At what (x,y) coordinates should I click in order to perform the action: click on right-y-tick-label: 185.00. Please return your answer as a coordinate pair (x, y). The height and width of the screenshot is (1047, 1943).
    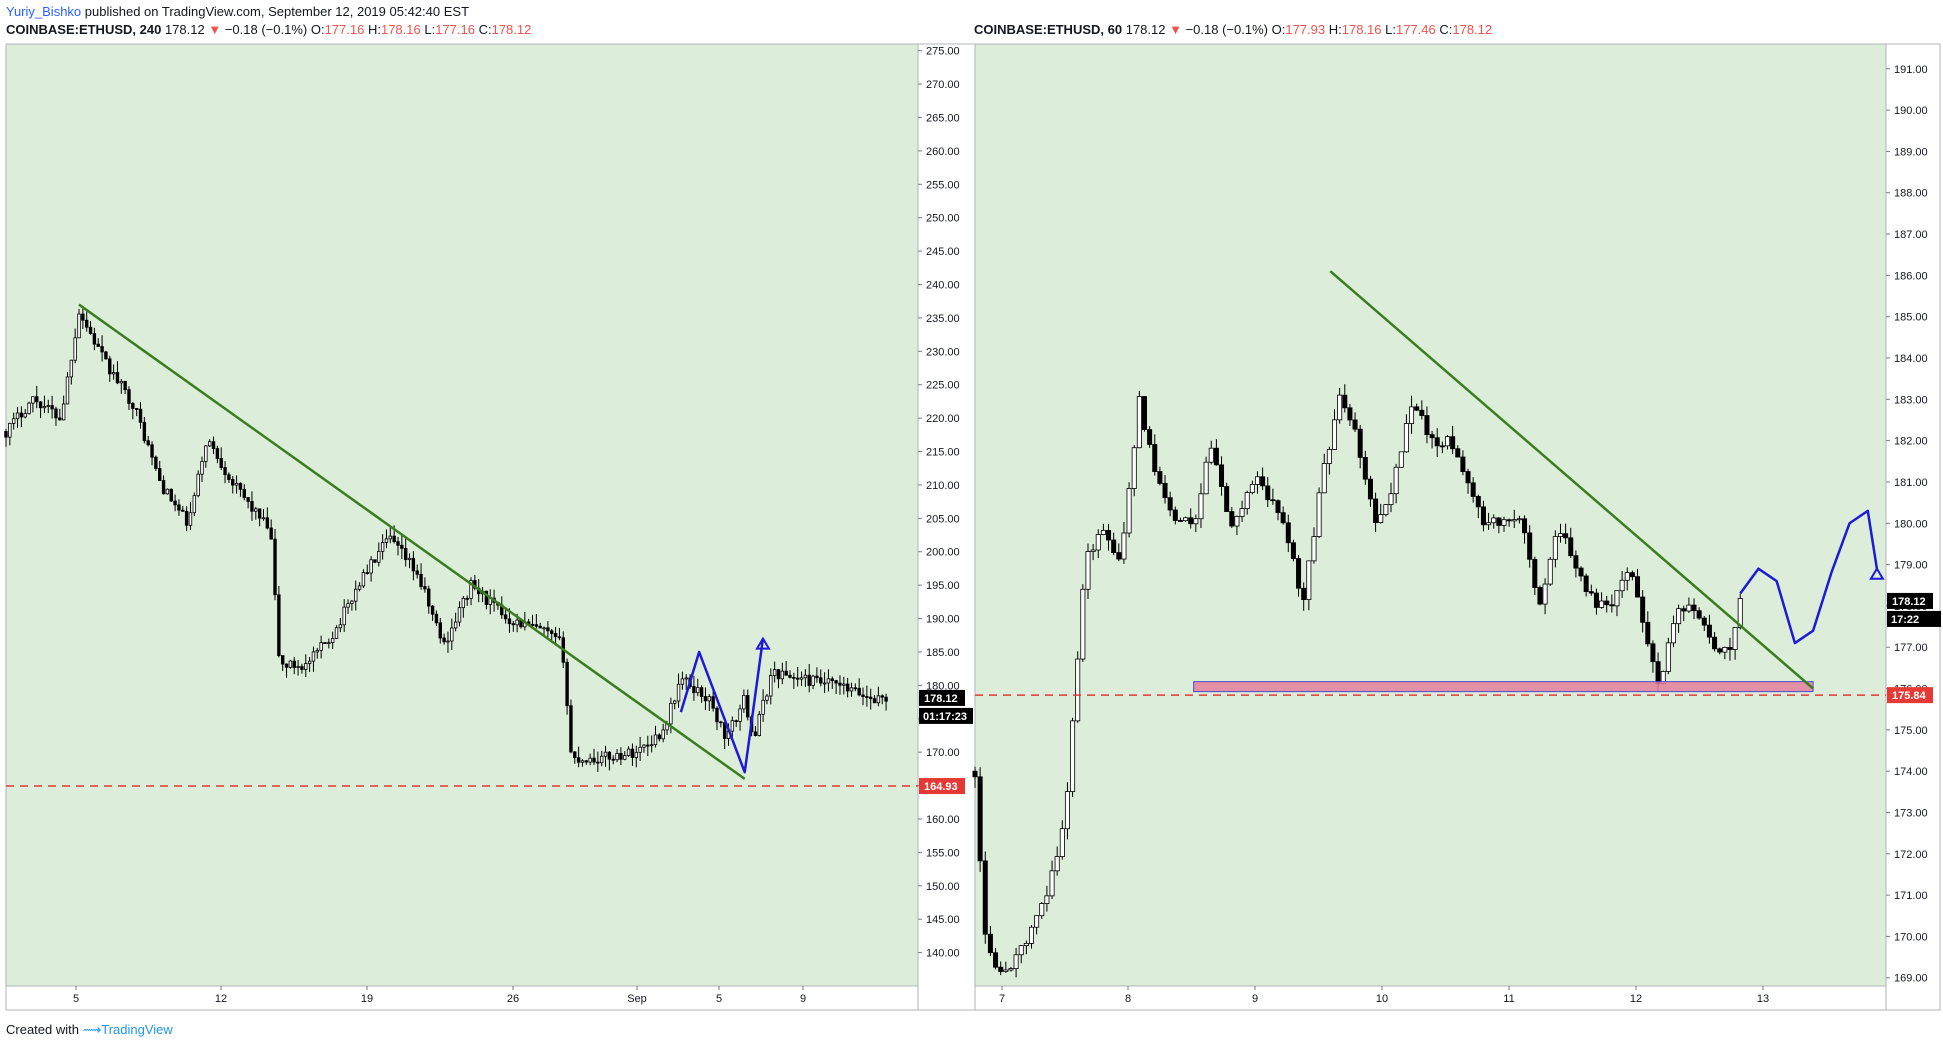
    Looking at the image, I should click on (1911, 318).